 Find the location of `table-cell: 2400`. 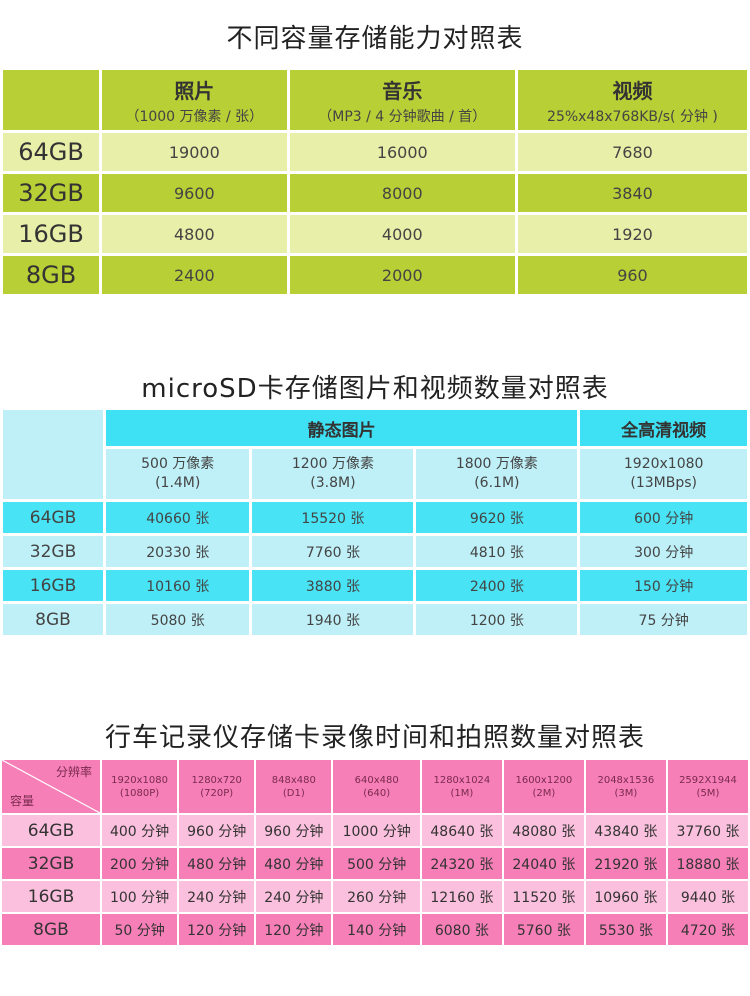

table-cell: 2400 is located at coordinates (194, 275).